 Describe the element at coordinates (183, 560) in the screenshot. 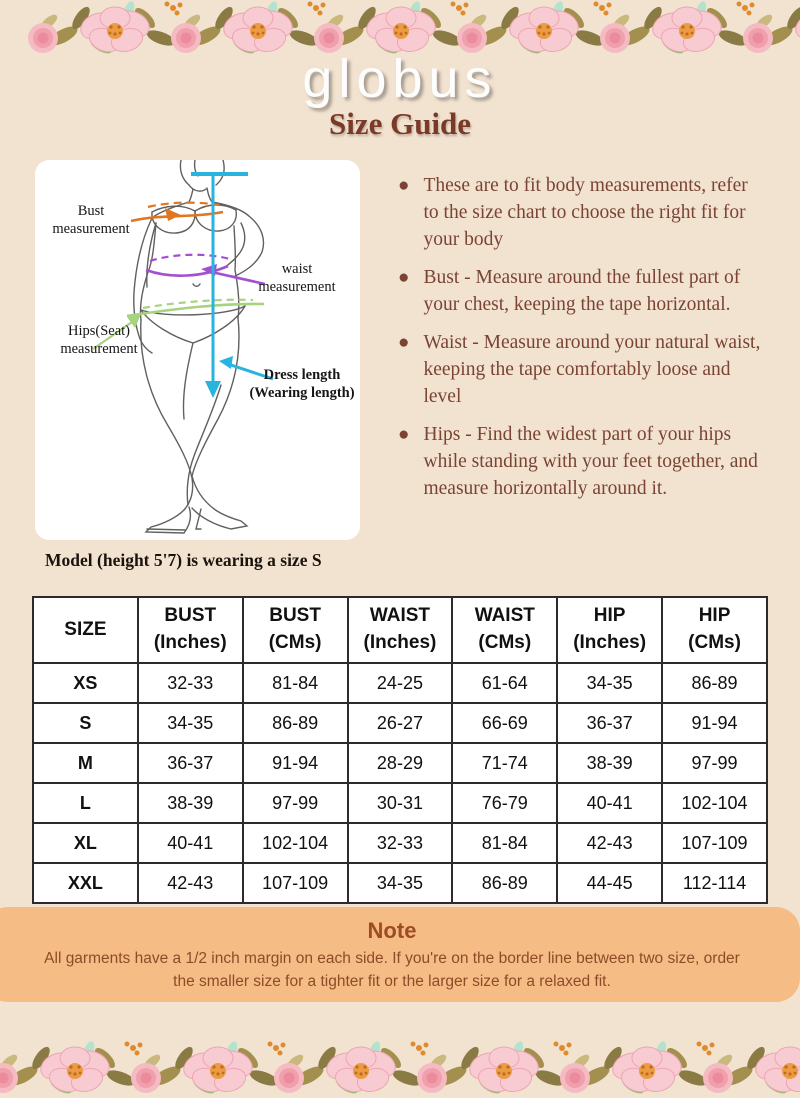

I see `model-size-note: Model (height 5'7) is wearing a size S` at that location.